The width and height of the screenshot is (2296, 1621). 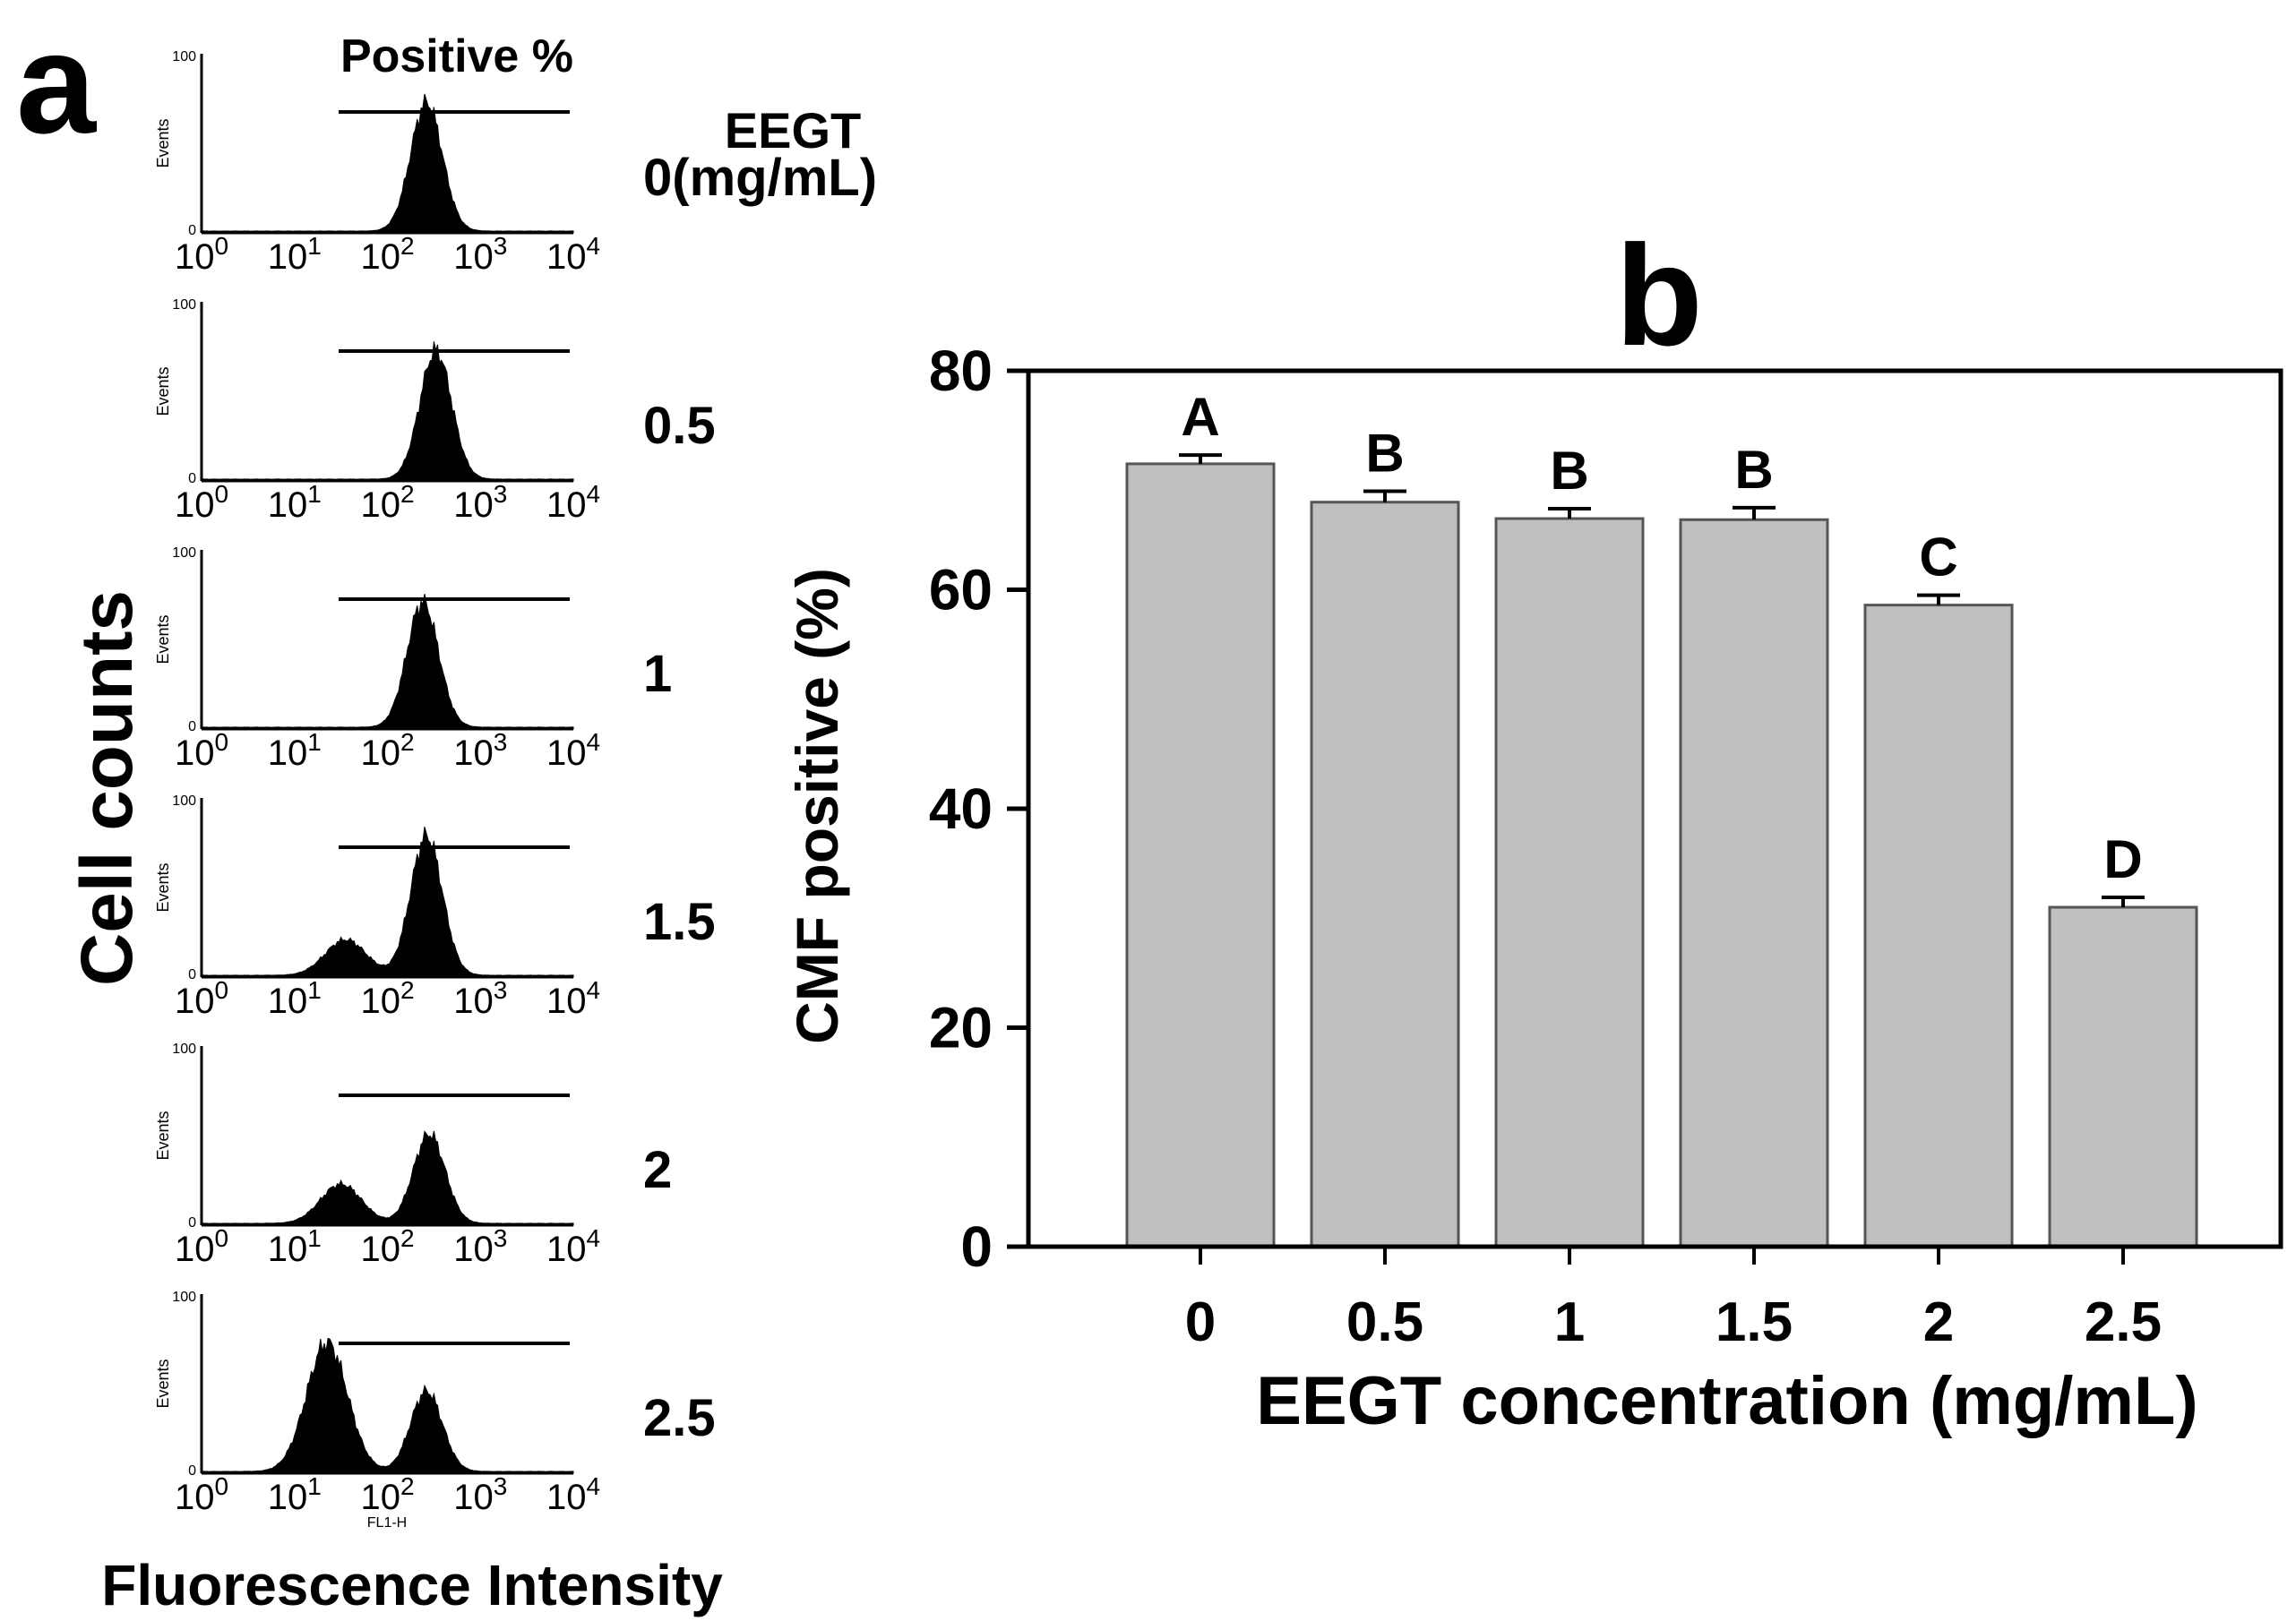 What do you see at coordinates (1385, 874) in the screenshot?
I see `bar-0.5` at bounding box center [1385, 874].